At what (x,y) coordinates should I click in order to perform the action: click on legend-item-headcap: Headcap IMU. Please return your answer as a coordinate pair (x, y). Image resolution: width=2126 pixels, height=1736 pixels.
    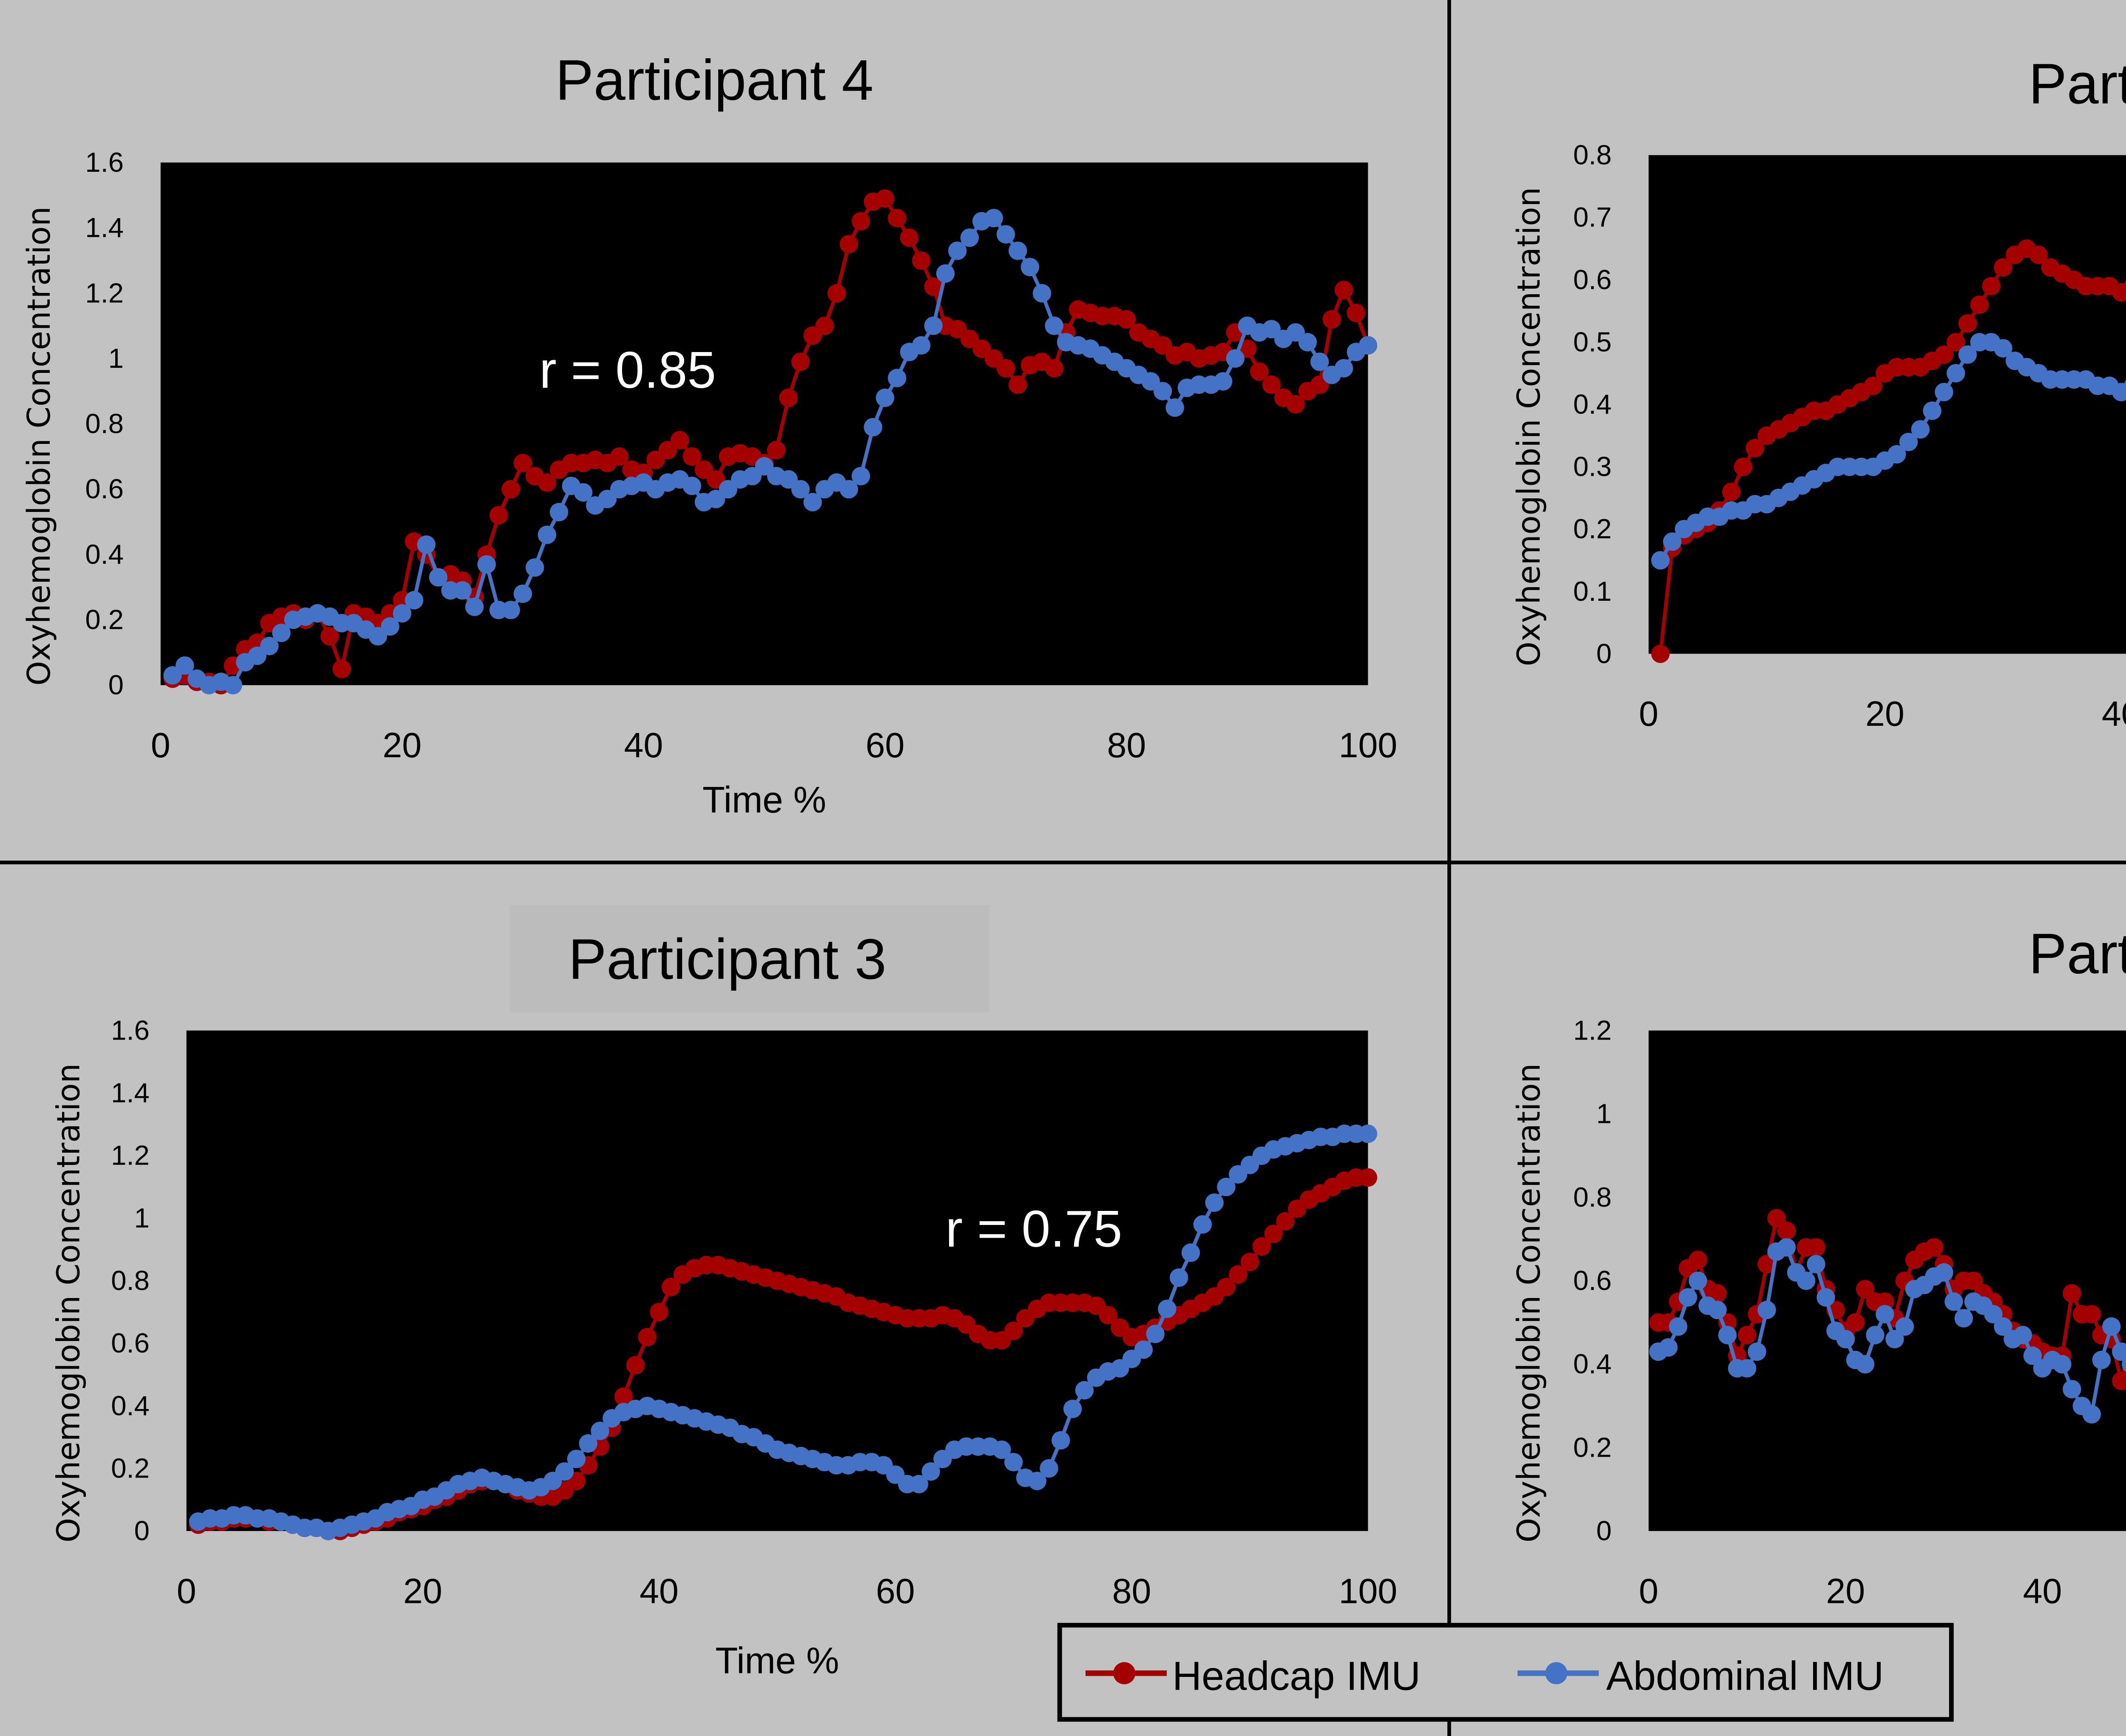
    Looking at the image, I should click on (1254, 1677).